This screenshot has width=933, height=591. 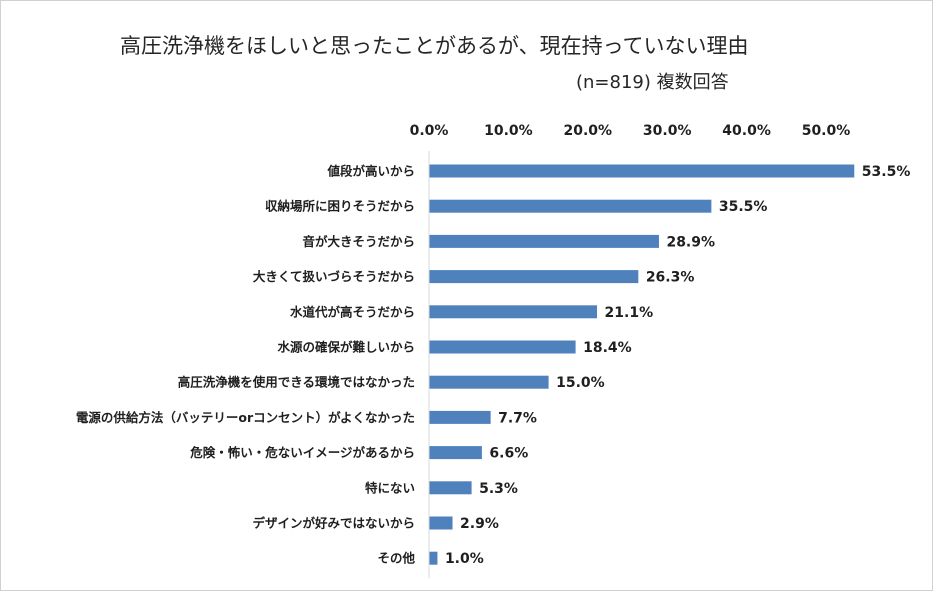 I want to click on category-label: 電源の供給方法（バッテリーorコンセント）がよくなかった, so click(x=245, y=417).